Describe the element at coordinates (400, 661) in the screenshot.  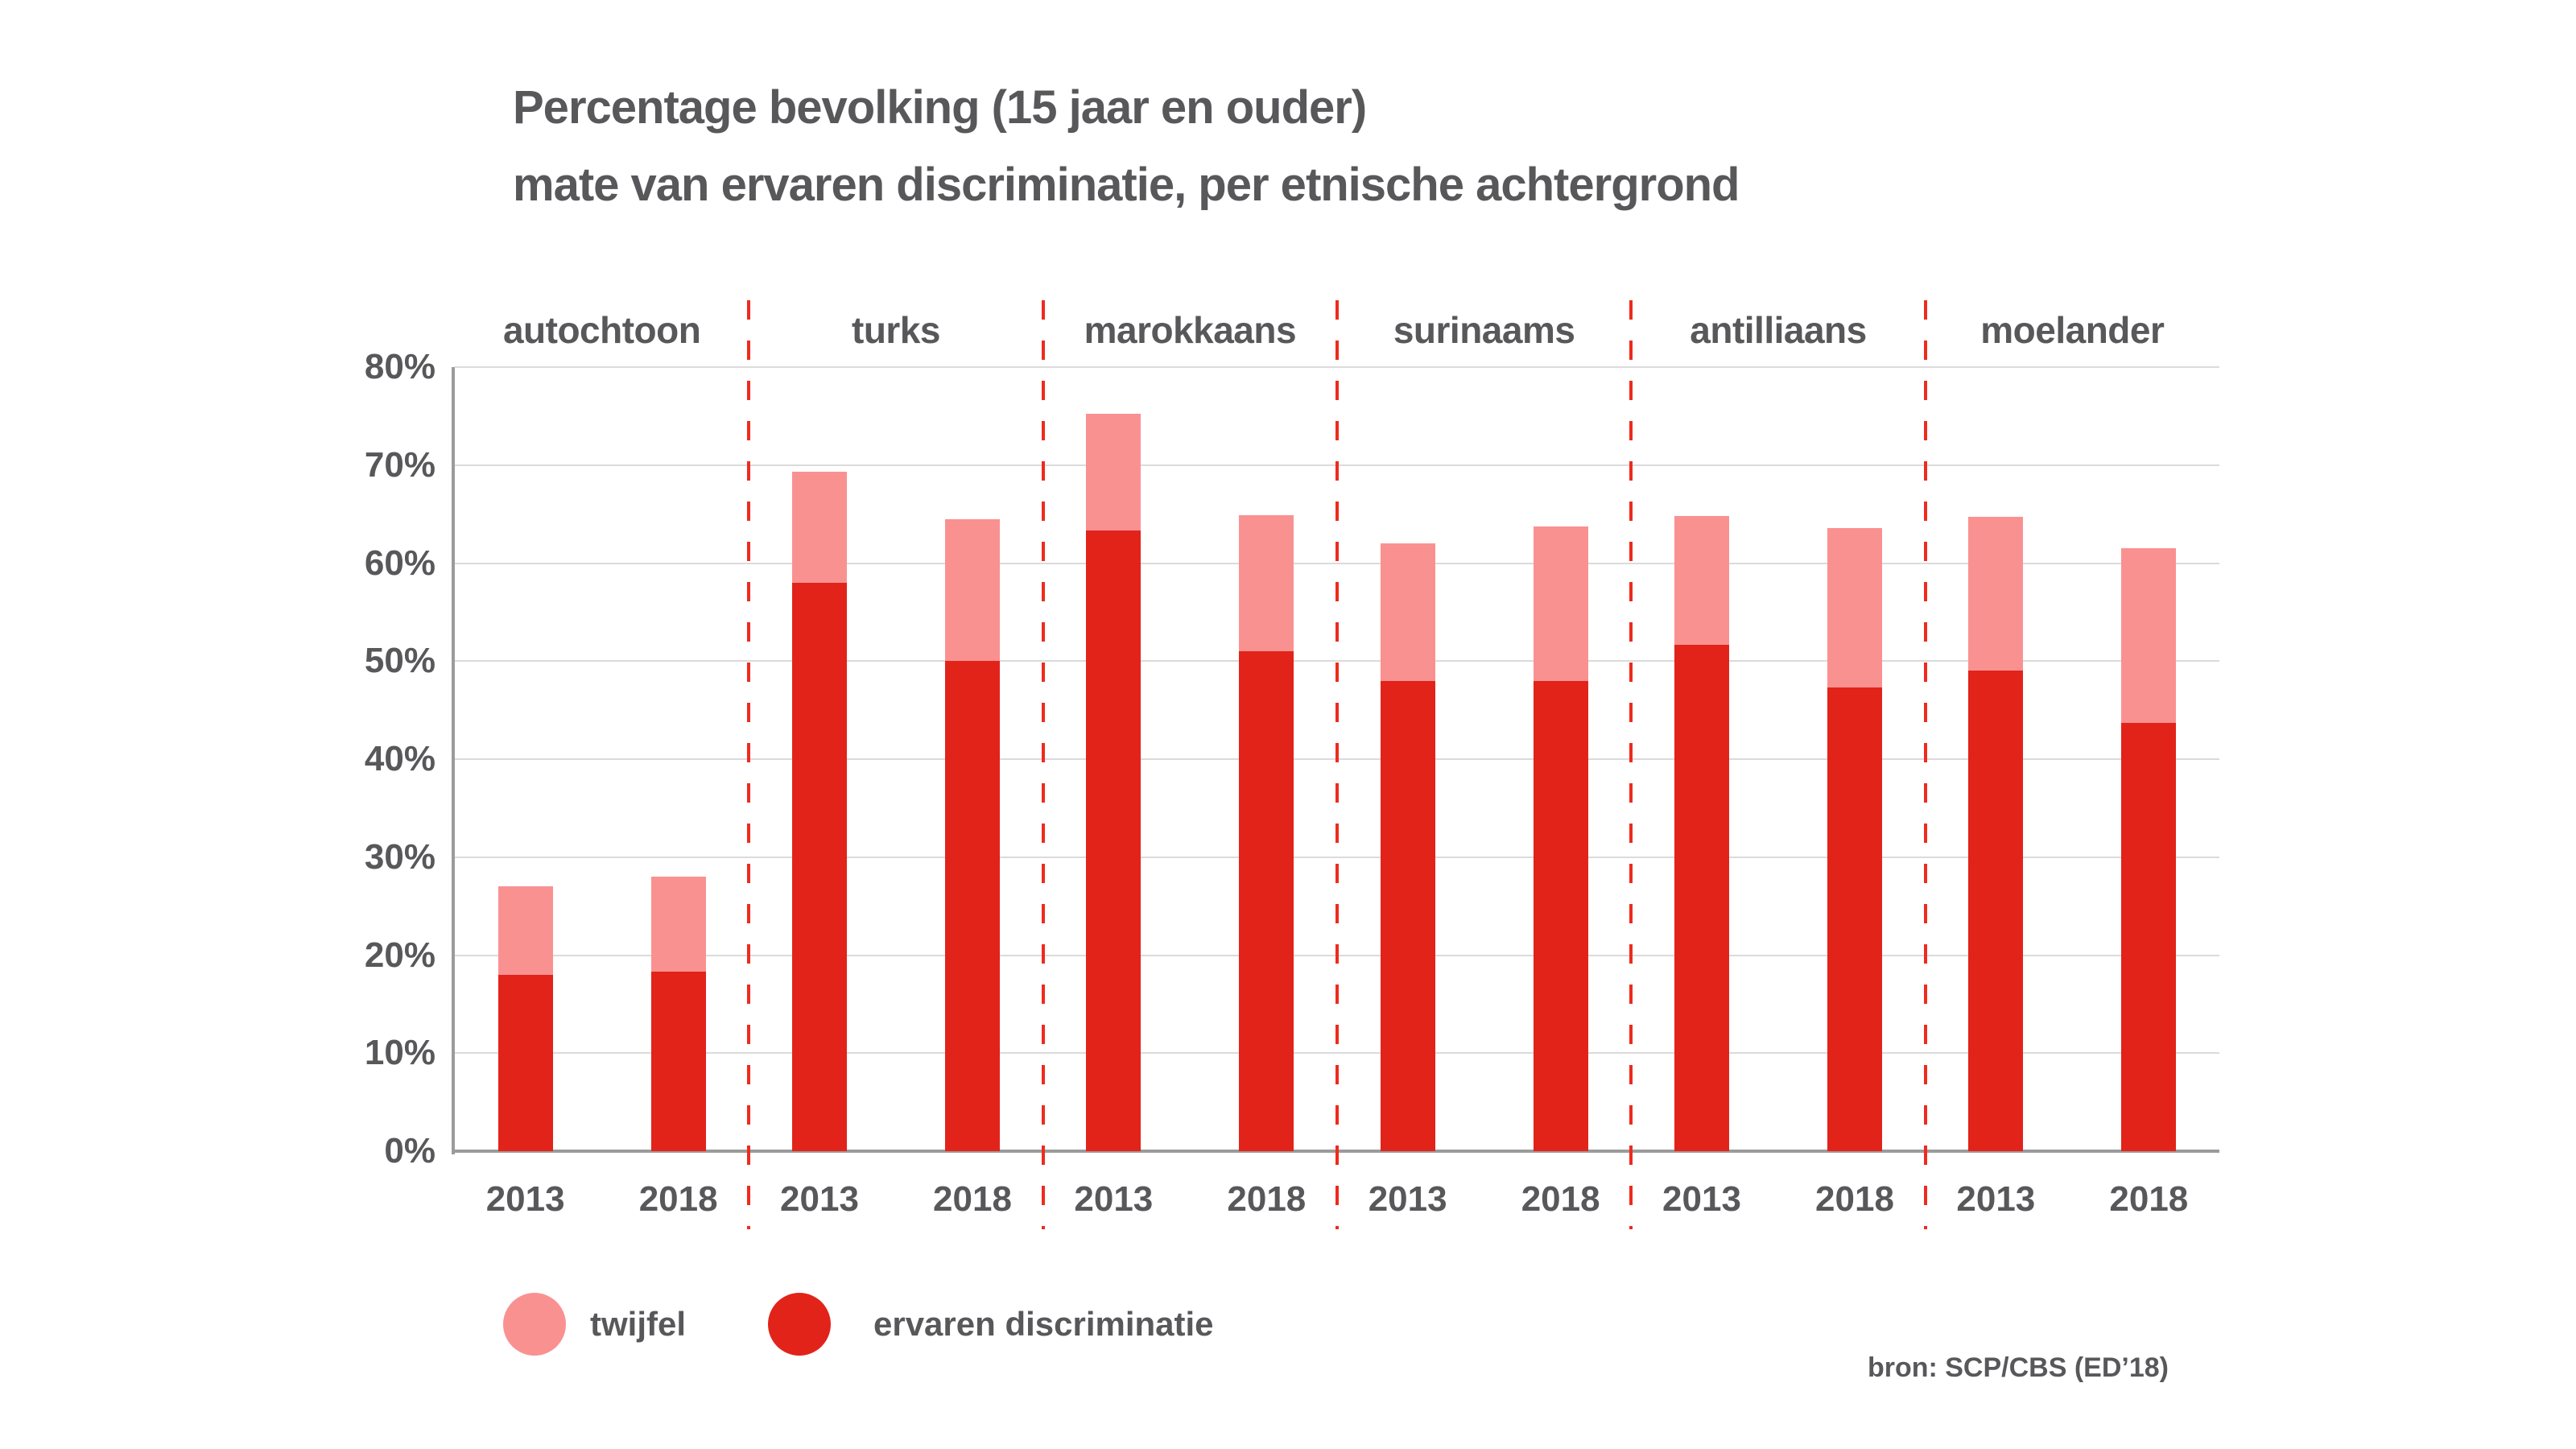
I see `y-tick-label-50: 50%` at that location.